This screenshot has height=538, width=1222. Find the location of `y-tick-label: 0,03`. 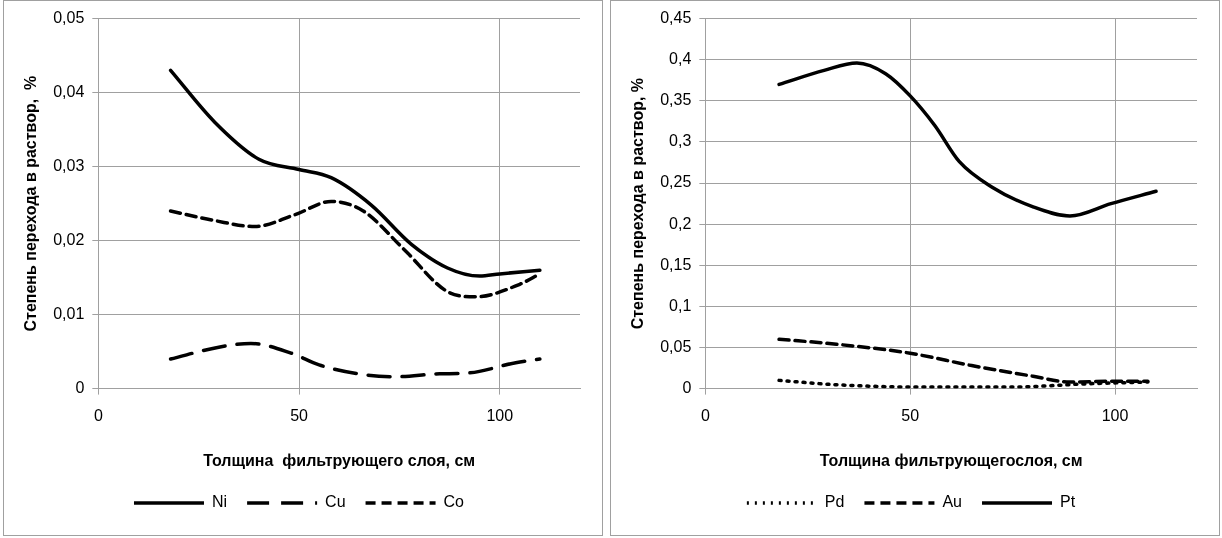

y-tick-label: 0,03 is located at coordinates (69, 166).